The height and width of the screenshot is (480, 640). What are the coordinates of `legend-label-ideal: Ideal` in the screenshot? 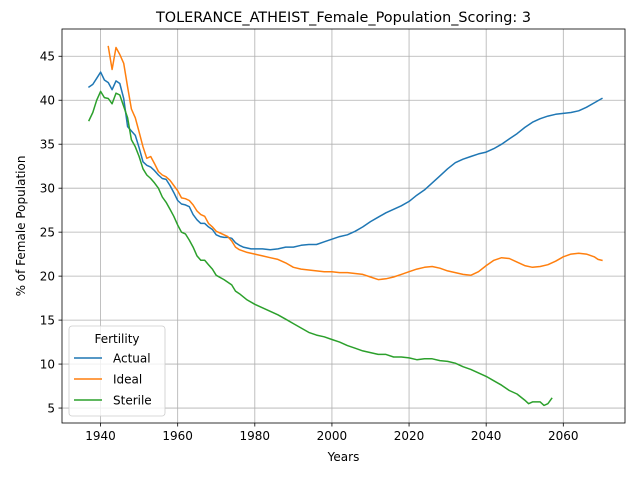 It's located at (127, 379).